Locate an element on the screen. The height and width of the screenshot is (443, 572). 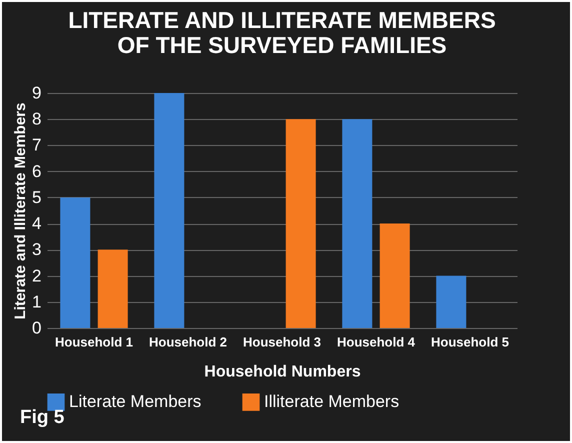
y-axis-title: Literate and Illiterate Members is located at coordinates (21, 211).